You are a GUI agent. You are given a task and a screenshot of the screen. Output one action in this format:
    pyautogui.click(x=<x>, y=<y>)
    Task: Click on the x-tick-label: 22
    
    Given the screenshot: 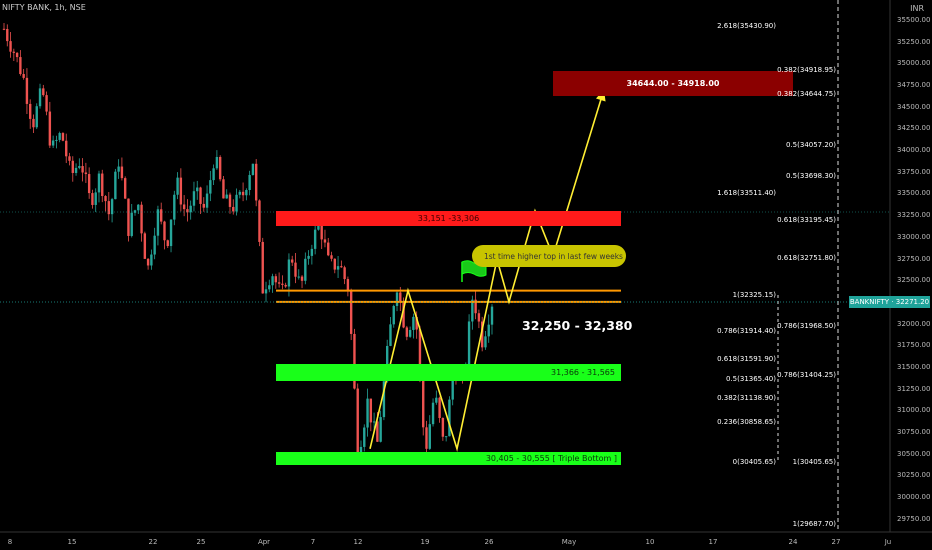 What is the action you would take?
    pyautogui.click(x=153, y=542)
    